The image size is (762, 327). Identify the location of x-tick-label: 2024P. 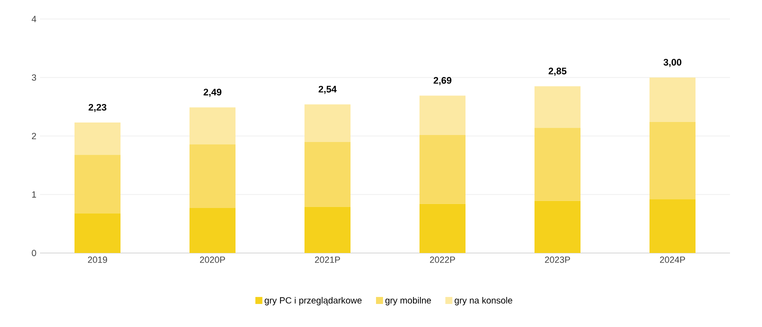
(673, 259).